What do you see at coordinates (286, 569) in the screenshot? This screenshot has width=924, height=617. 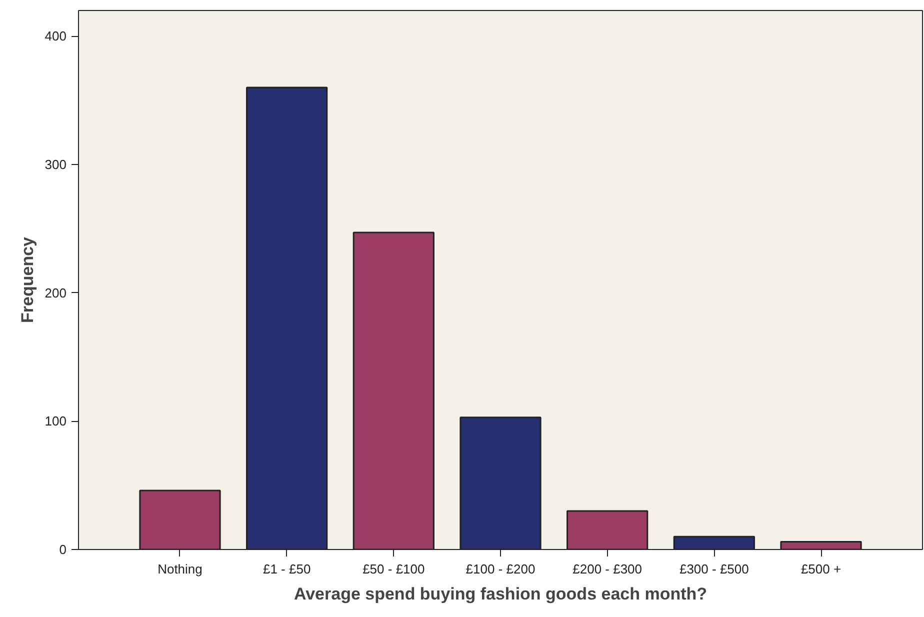 I see `x-tick-label: £1 - £50` at bounding box center [286, 569].